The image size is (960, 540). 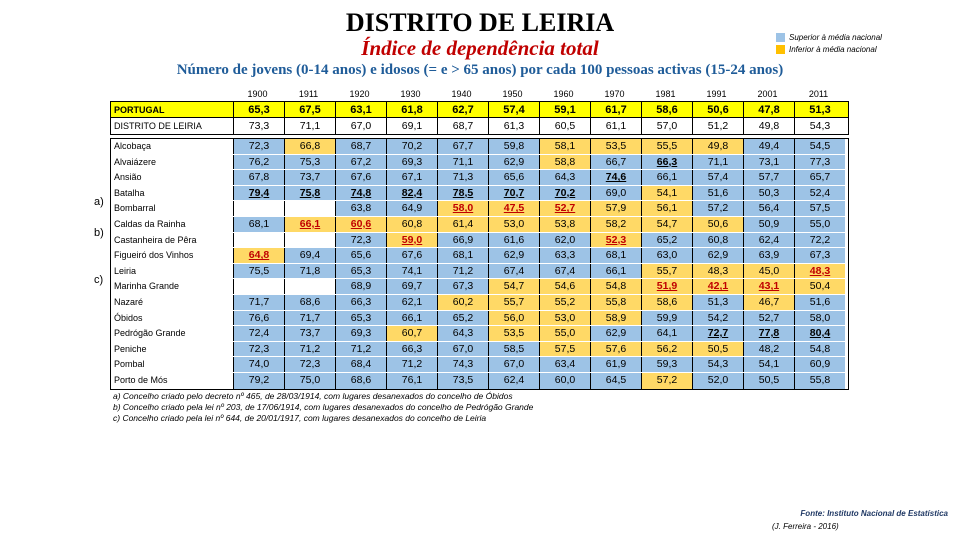 I want to click on table-cell: 51,3, so click(x=819, y=109).